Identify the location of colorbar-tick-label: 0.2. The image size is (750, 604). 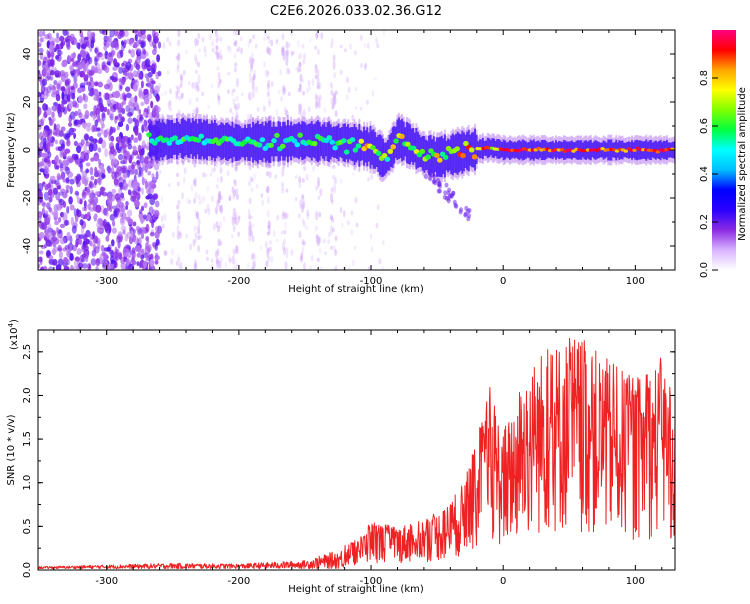
(704, 222).